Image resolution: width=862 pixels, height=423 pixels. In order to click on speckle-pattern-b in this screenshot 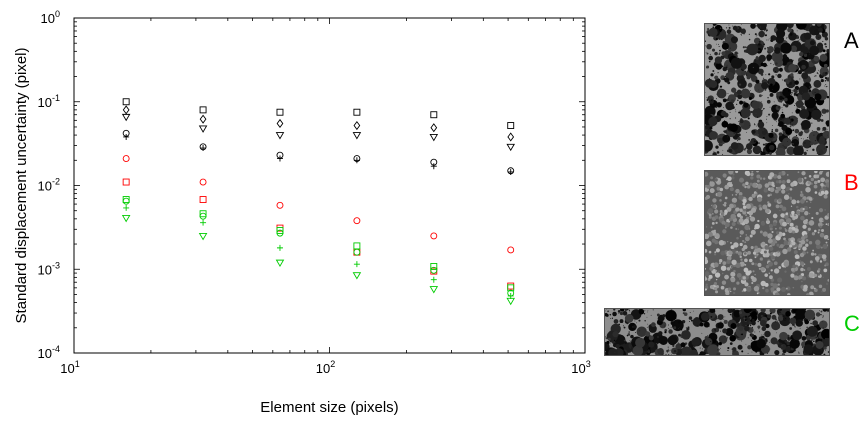, I will do `click(767, 233)`.